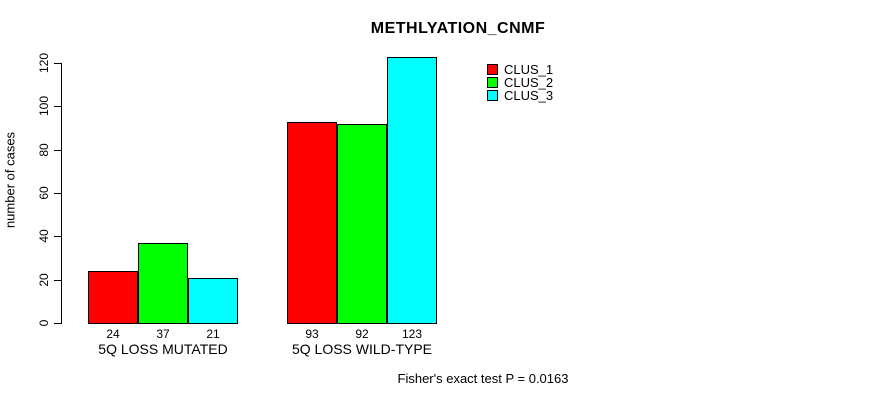  Describe the element at coordinates (44, 193) in the screenshot. I see `y-tick-label: 60` at that location.